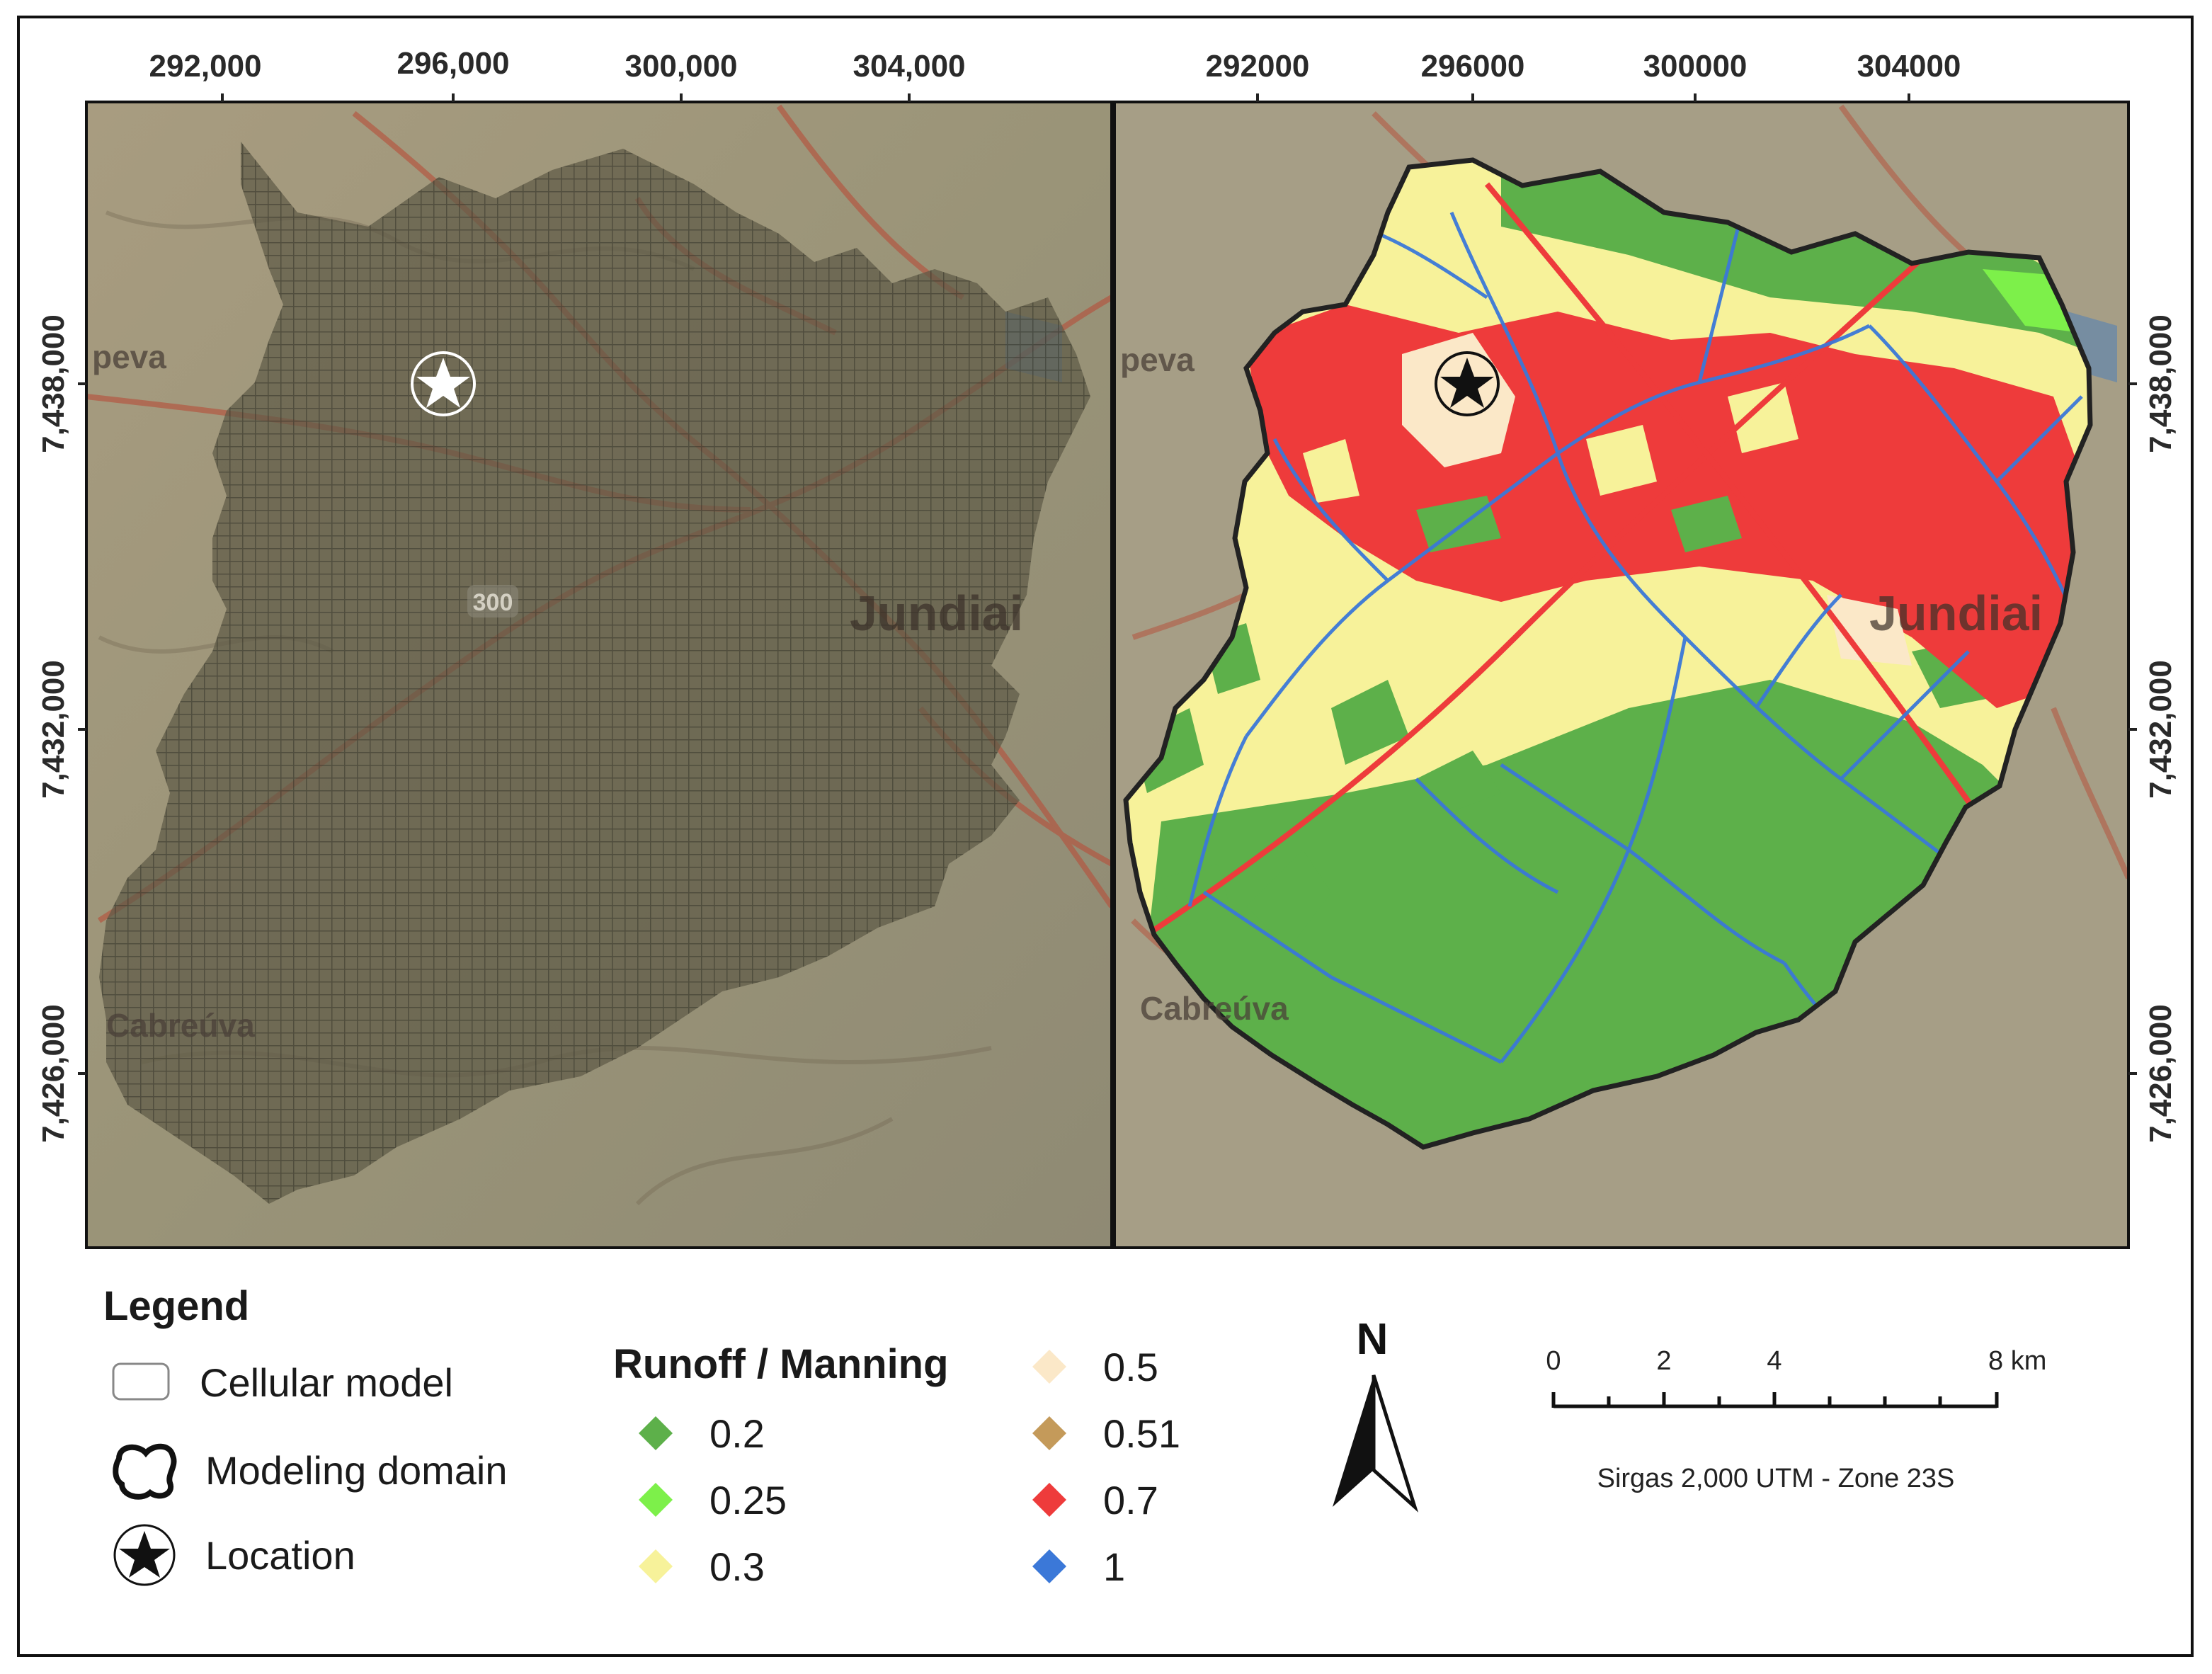 The image size is (2212, 1674). I want to click on scale-label: 8 km, so click(2017, 1361).